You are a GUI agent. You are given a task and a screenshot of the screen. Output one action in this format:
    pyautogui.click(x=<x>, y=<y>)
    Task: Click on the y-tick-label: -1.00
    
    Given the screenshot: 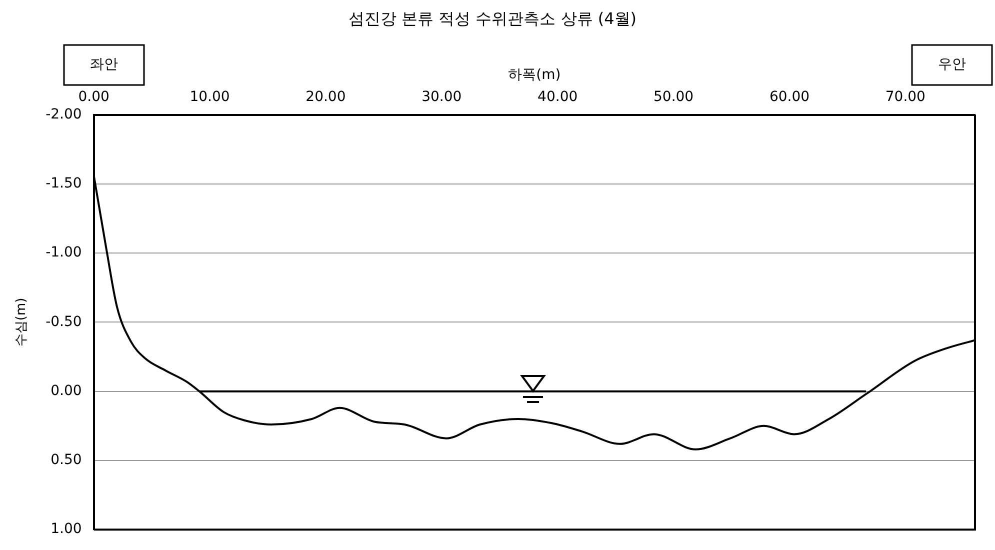 What is the action you would take?
    pyautogui.click(x=64, y=252)
    